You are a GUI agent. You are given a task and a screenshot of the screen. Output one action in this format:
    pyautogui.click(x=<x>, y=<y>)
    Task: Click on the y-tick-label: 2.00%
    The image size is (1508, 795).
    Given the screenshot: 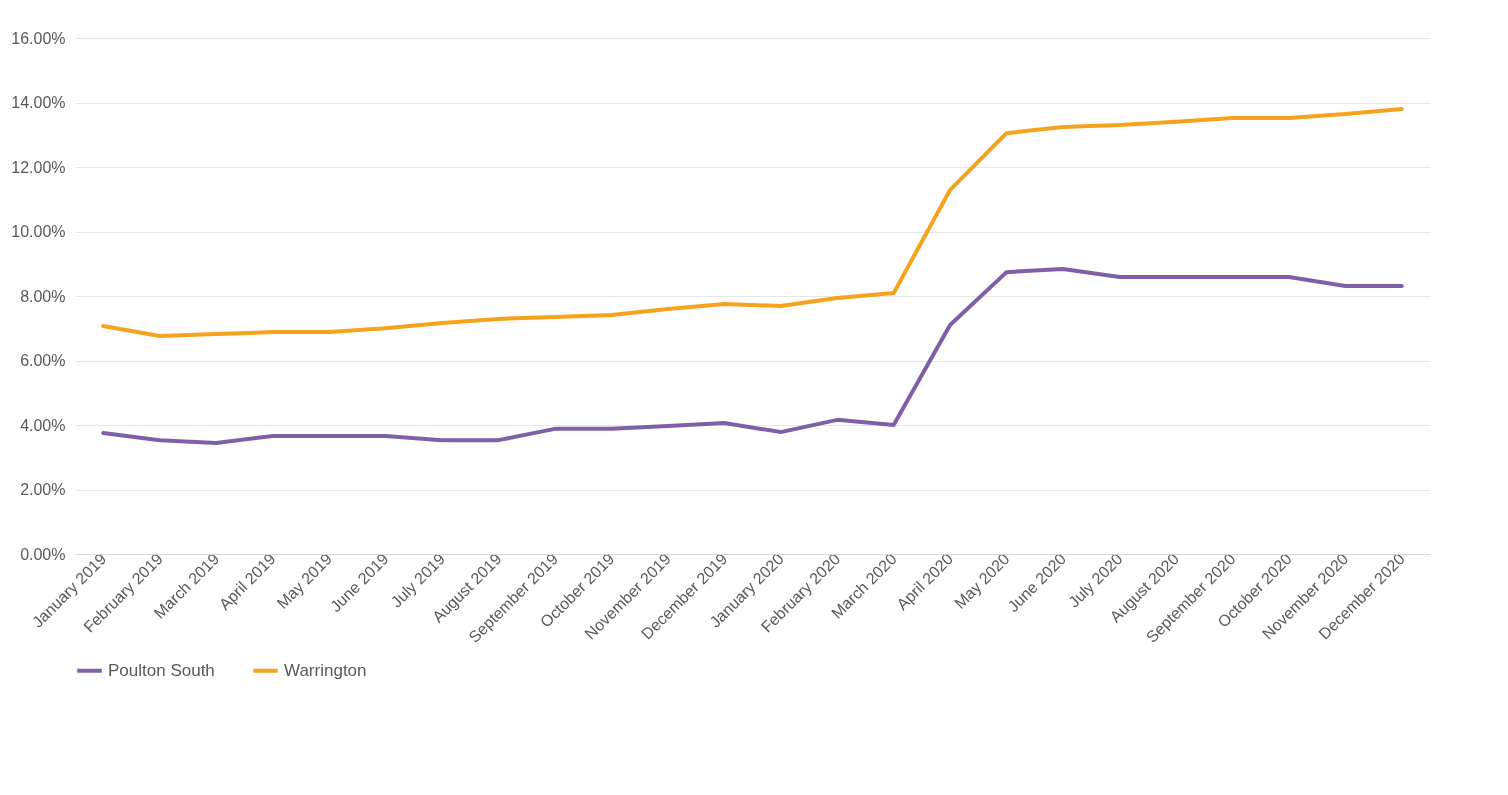 What is the action you would take?
    pyautogui.click(x=43, y=489)
    